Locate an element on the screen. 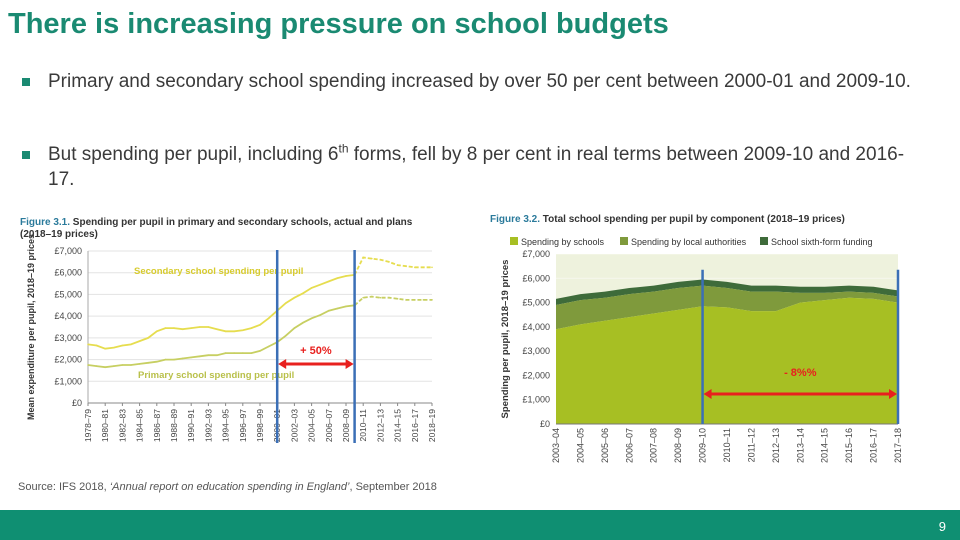 This screenshot has height=540, width=960. annotation-label: - 8%% is located at coordinates (800, 373).